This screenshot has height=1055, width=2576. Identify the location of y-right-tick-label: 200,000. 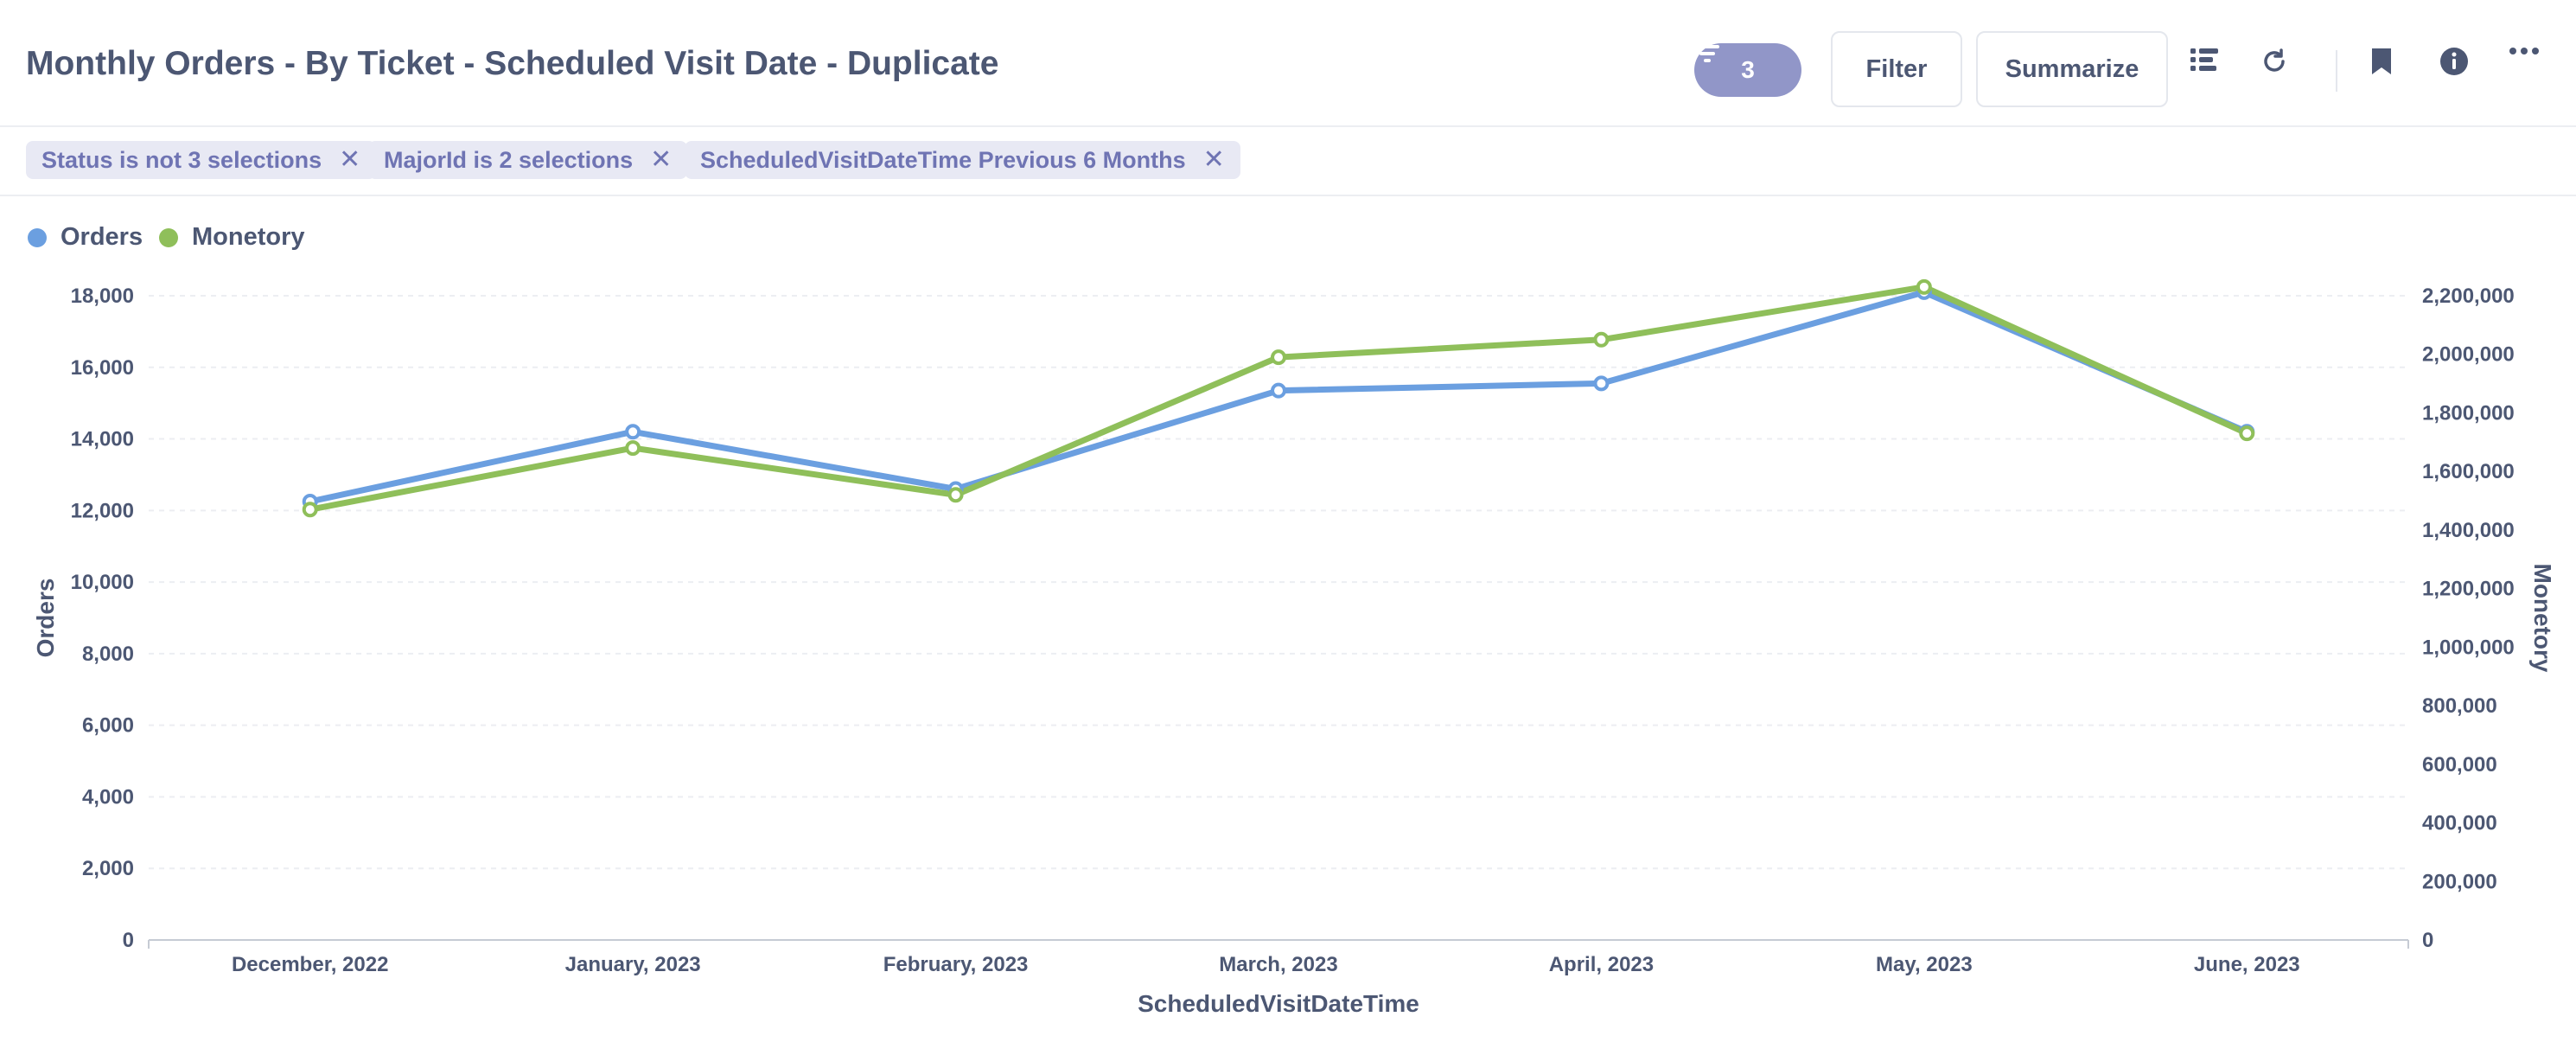
(2459, 881).